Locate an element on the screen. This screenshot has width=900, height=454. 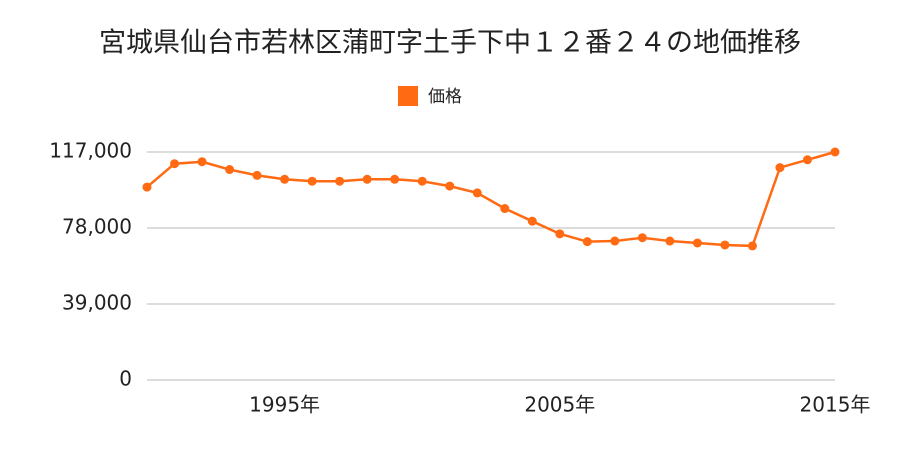
x-tick-label: 2005年 is located at coordinates (559, 405).